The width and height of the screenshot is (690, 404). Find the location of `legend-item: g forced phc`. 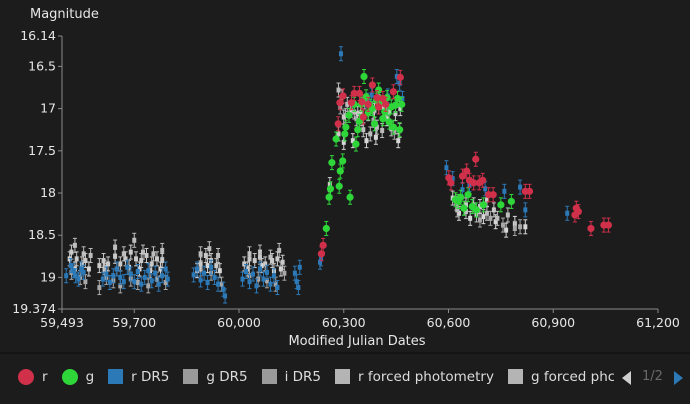

legend-item: g forced phc is located at coordinates (560, 377).